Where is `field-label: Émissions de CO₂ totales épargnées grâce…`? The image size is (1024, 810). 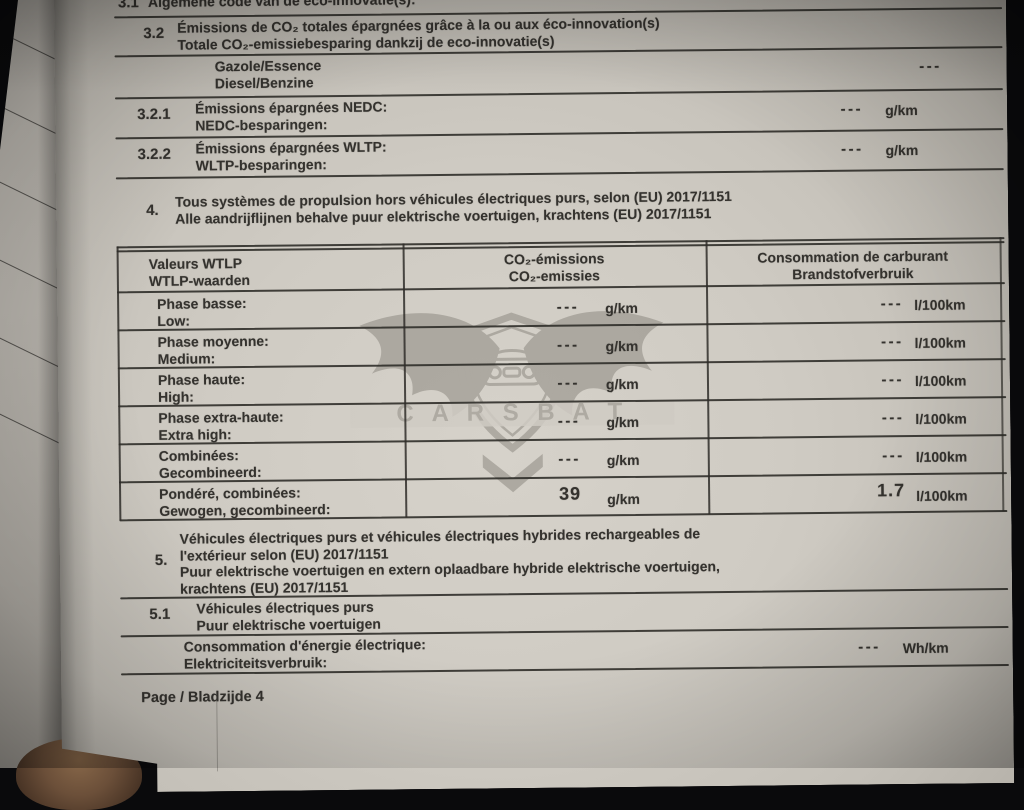 field-label: Émissions de CO₂ totales épargnées grâce… is located at coordinates (418, 33).